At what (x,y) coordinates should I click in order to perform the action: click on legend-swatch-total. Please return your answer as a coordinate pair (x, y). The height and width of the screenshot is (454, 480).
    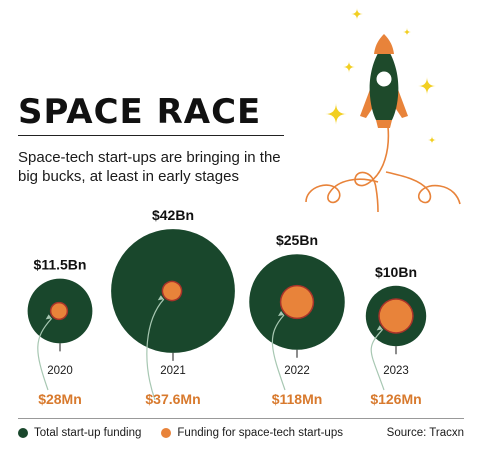
    Looking at the image, I should click on (23, 433).